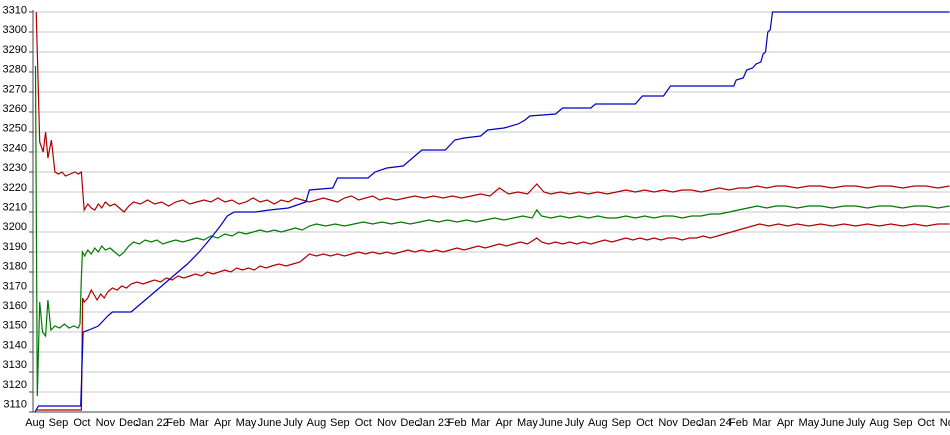 The image size is (950, 435). I want to click on y-axis-label: 3220, so click(15, 188).